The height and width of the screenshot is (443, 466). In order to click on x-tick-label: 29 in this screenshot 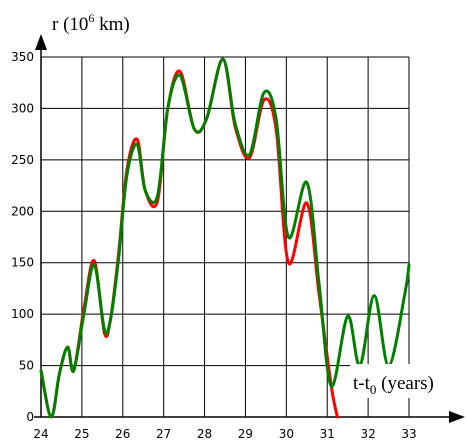, I will do `click(245, 434)`.